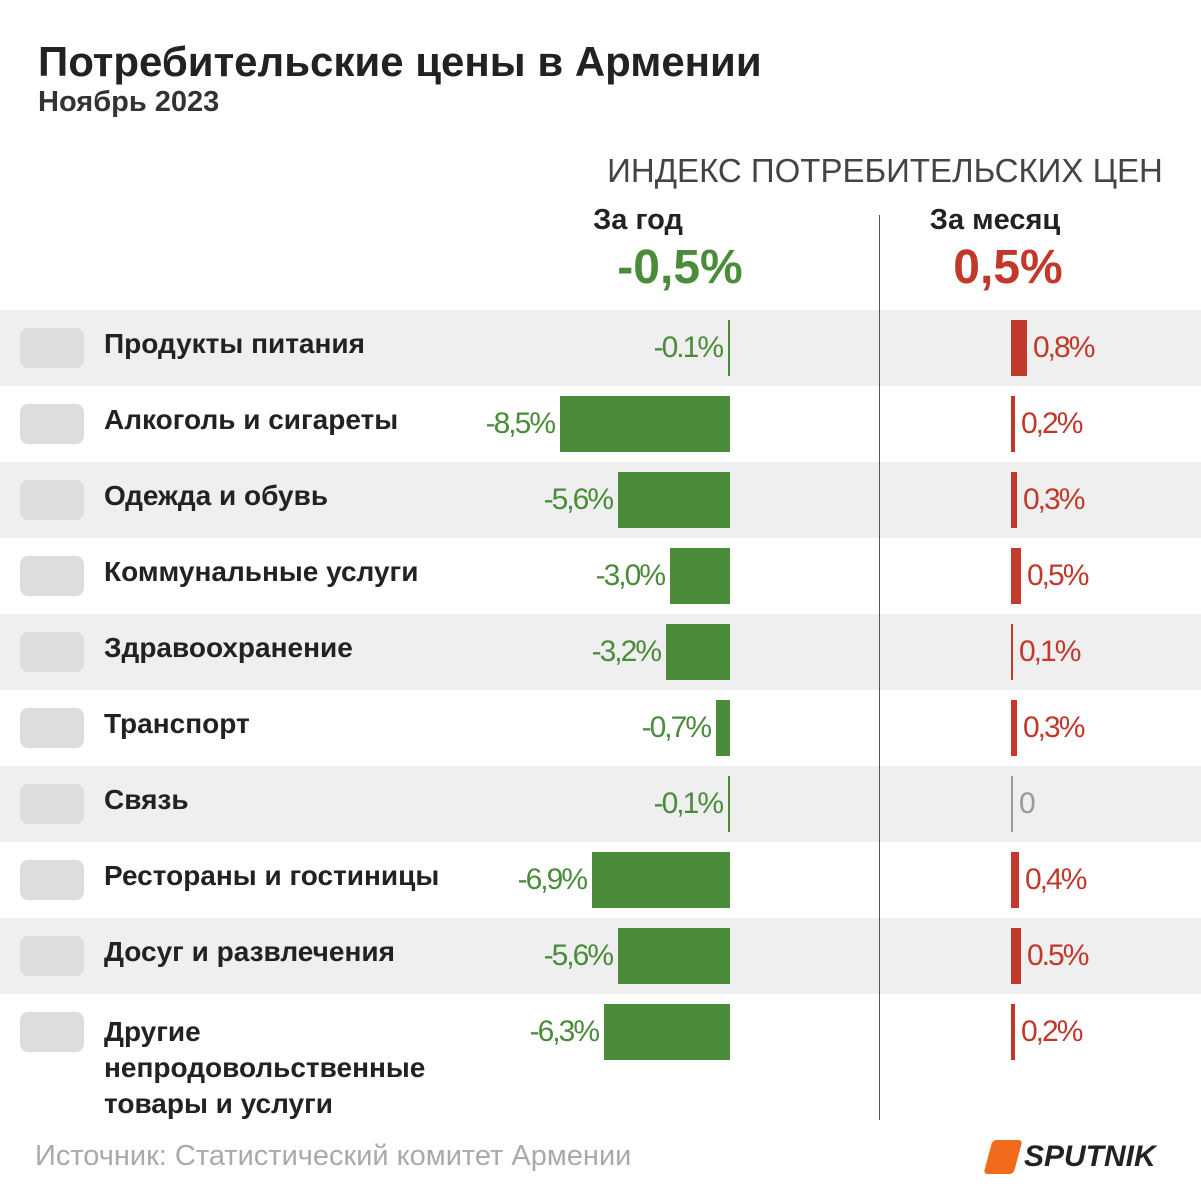 Image resolution: width=1201 pixels, height=1201 pixels. I want to click on row: Коммунальные услуги -3,0% 0,5%, so click(600, 576).